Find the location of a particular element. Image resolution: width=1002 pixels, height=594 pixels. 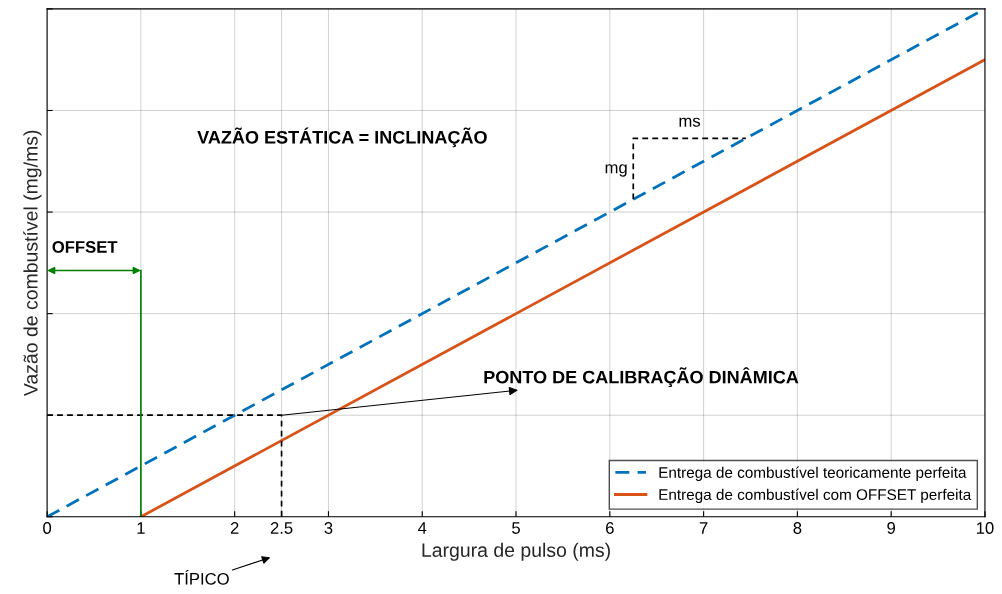

annotation: mg is located at coordinates (616, 170).